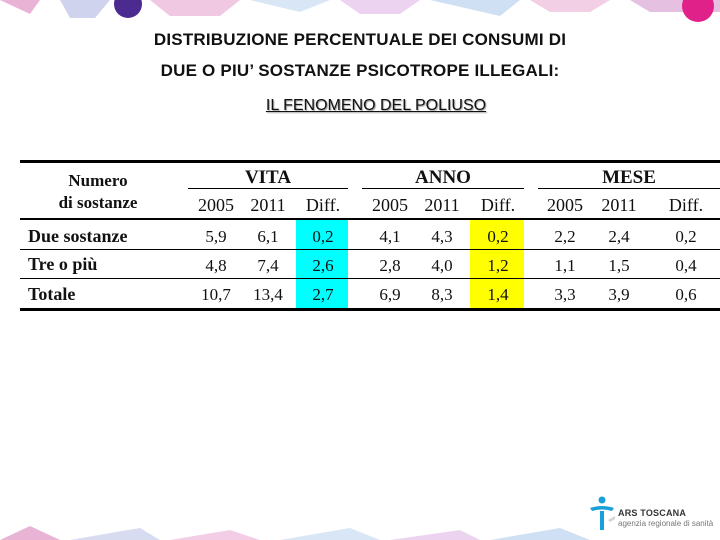 This screenshot has width=720, height=540. I want to click on subheader-mese-2011: 2011, so click(619, 205).